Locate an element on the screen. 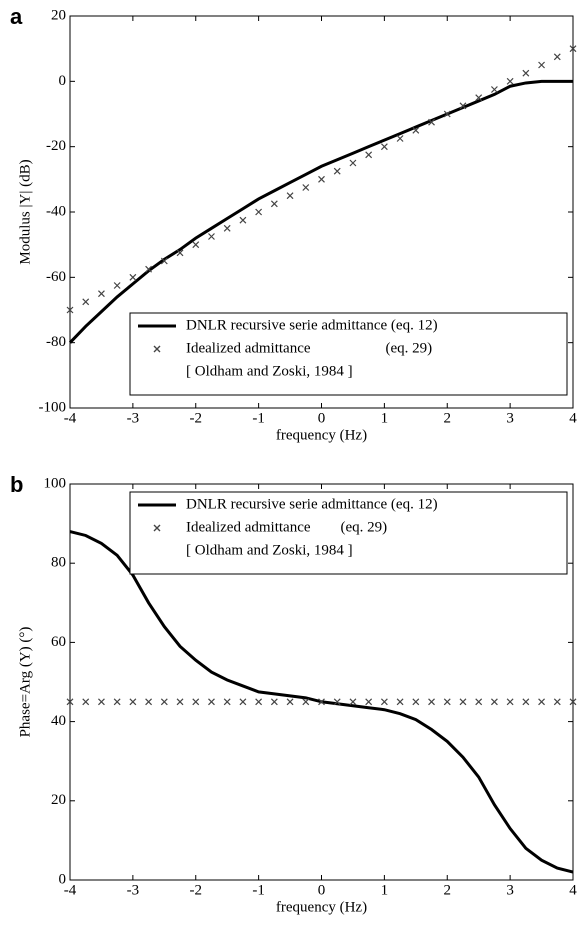 Image resolution: width=584 pixels, height=937 pixels. y-tick-label: 100 is located at coordinates (55, 483).